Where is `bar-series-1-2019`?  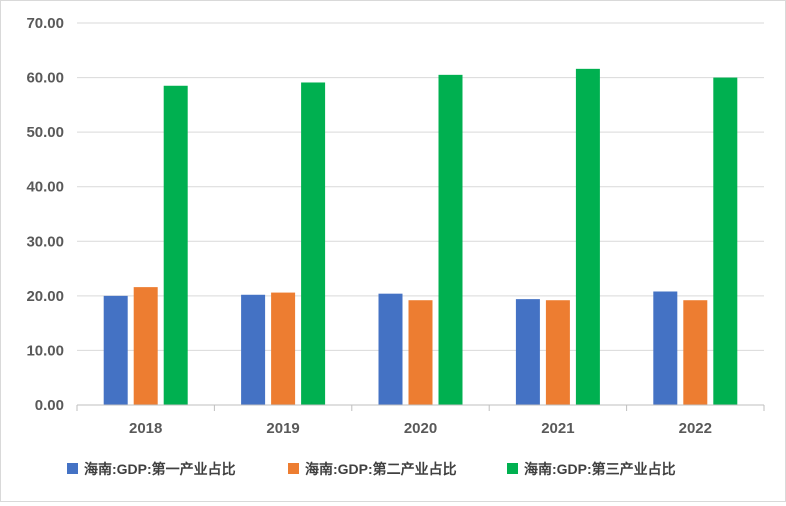 bar-series-1-2019 is located at coordinates (253, 349).